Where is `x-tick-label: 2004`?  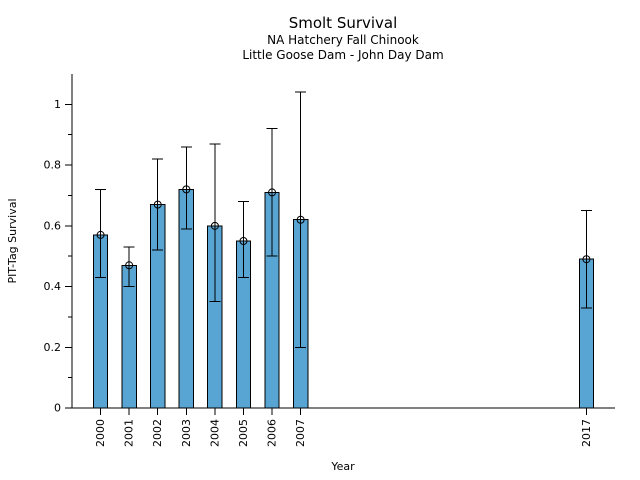
x-tick-label: 2004 is located at coordinates (214, 433).